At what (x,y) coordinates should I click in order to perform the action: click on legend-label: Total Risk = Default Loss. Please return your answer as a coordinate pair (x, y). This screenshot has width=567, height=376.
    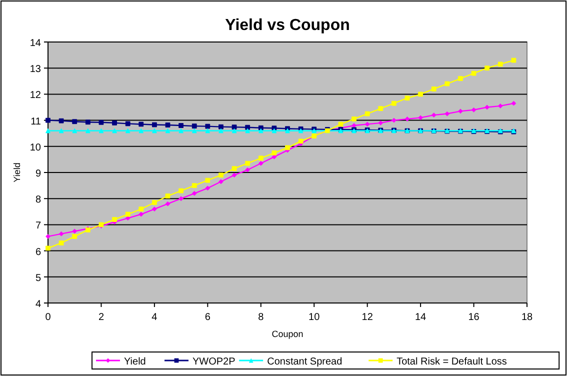
    Looking at the image, I should click on (451, 362).